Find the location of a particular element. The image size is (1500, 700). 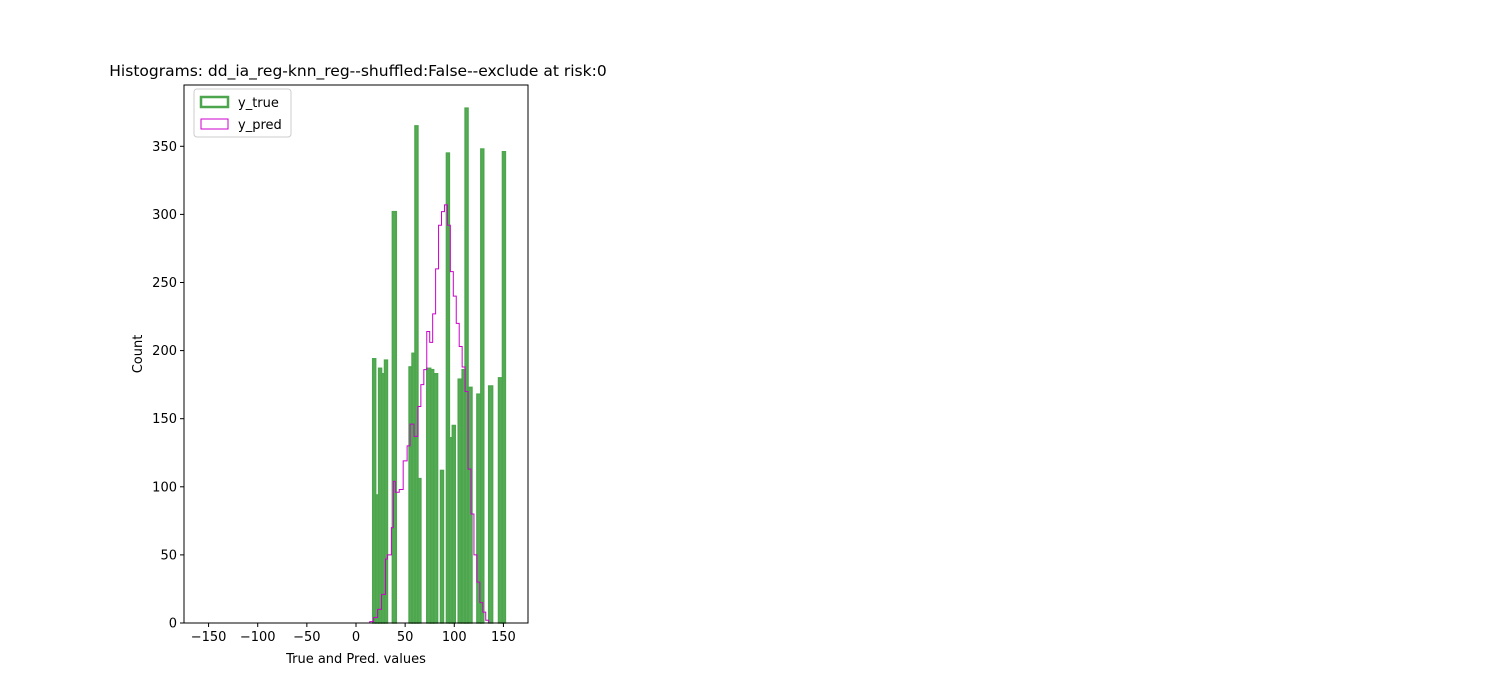

y-tick-label: 50 is located at coordinates (168, 555).